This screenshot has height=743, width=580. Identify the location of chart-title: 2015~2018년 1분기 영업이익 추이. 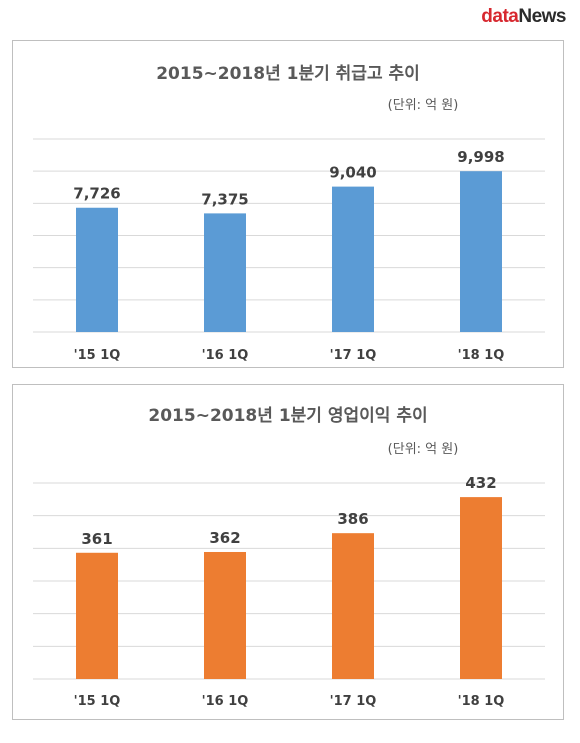
(287, 416).